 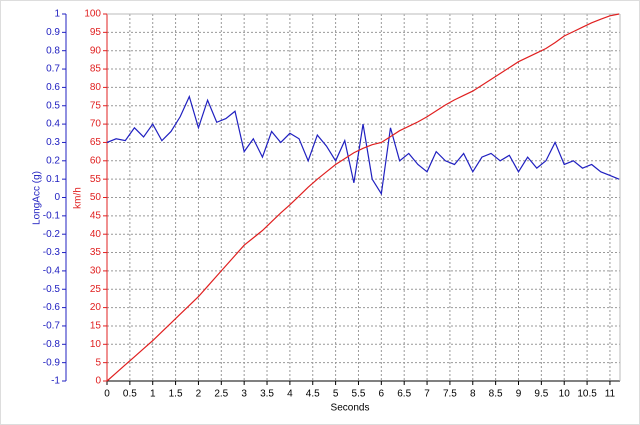 What do you see at coordinates (78, 198) in the screenshot?
I see `y2-axis-label: km/h` at bounding box center [78, 198].